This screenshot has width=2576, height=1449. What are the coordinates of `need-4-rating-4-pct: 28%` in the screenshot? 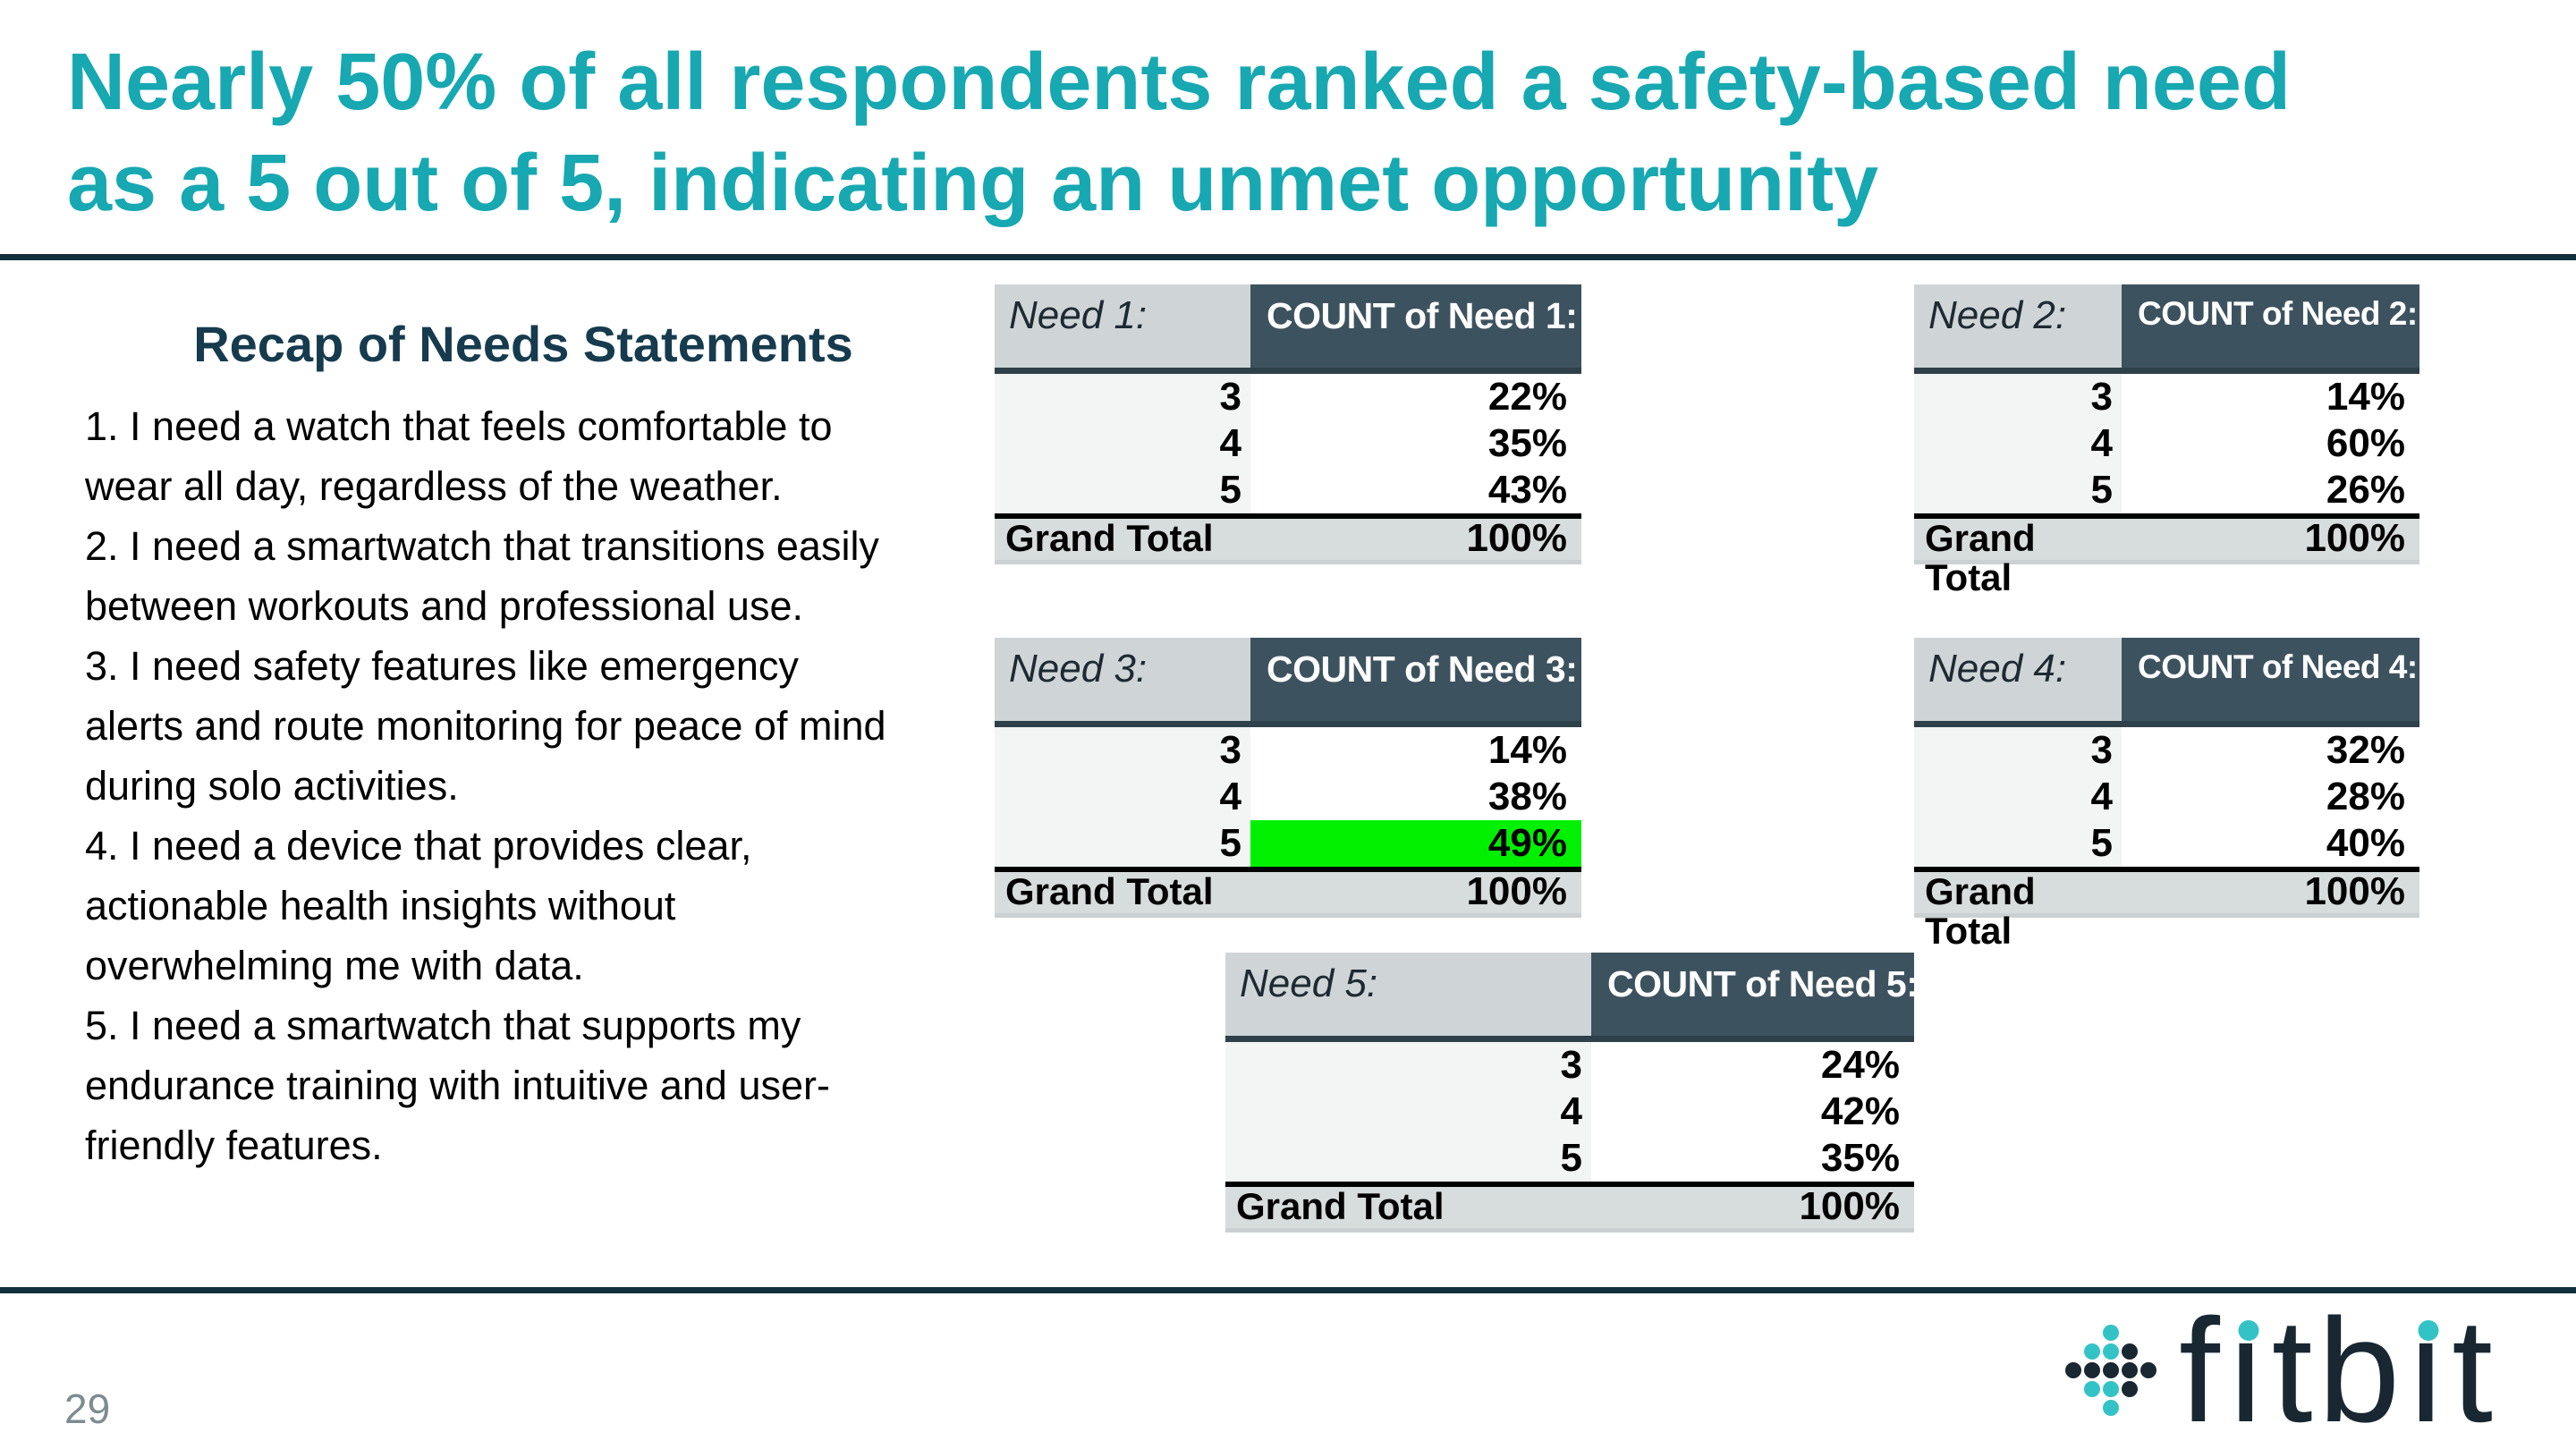 It's located at (2270, 797).